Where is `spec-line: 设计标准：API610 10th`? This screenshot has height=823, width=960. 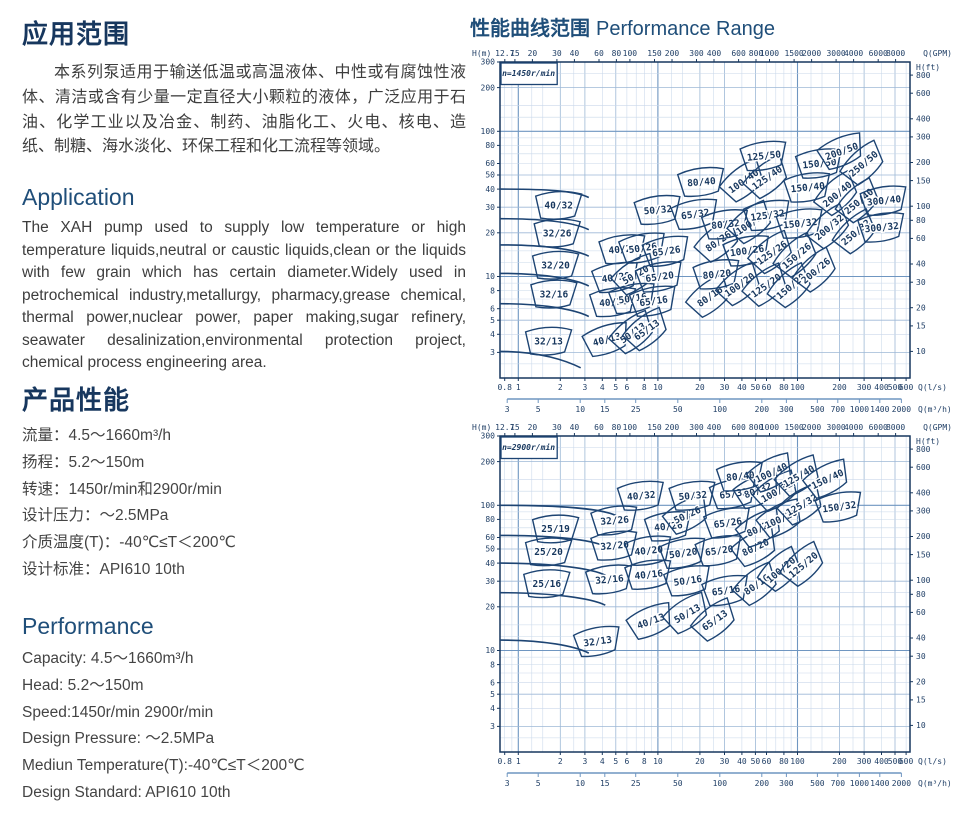
spec-line: 设计标准：API610 10th is located at coordinates (103, 569).